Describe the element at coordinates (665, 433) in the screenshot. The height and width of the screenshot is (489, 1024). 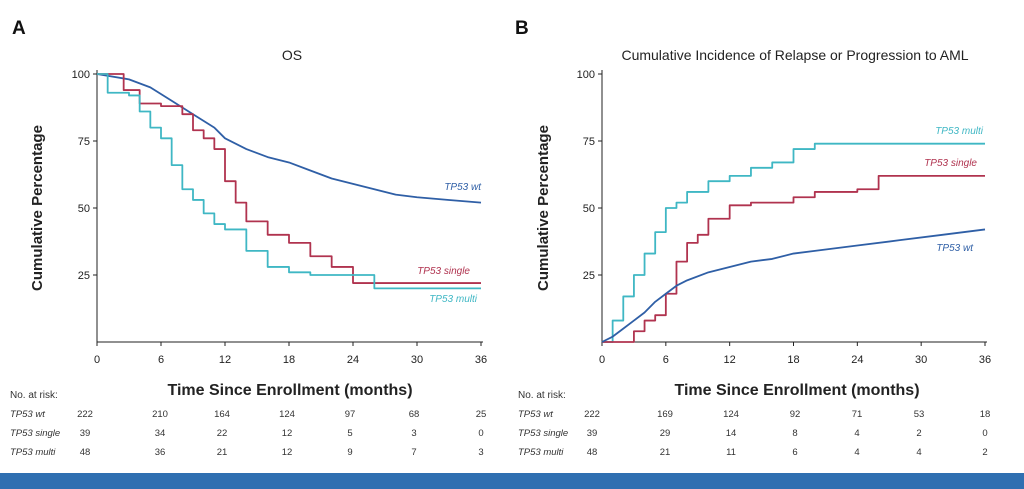
I see `risk-value: 29` at that location.